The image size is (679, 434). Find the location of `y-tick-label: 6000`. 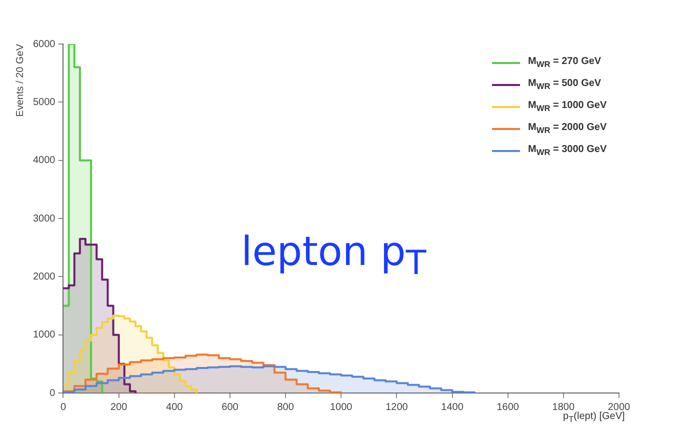

y-tick-label: 6000 is located at coordinates (44, 44).